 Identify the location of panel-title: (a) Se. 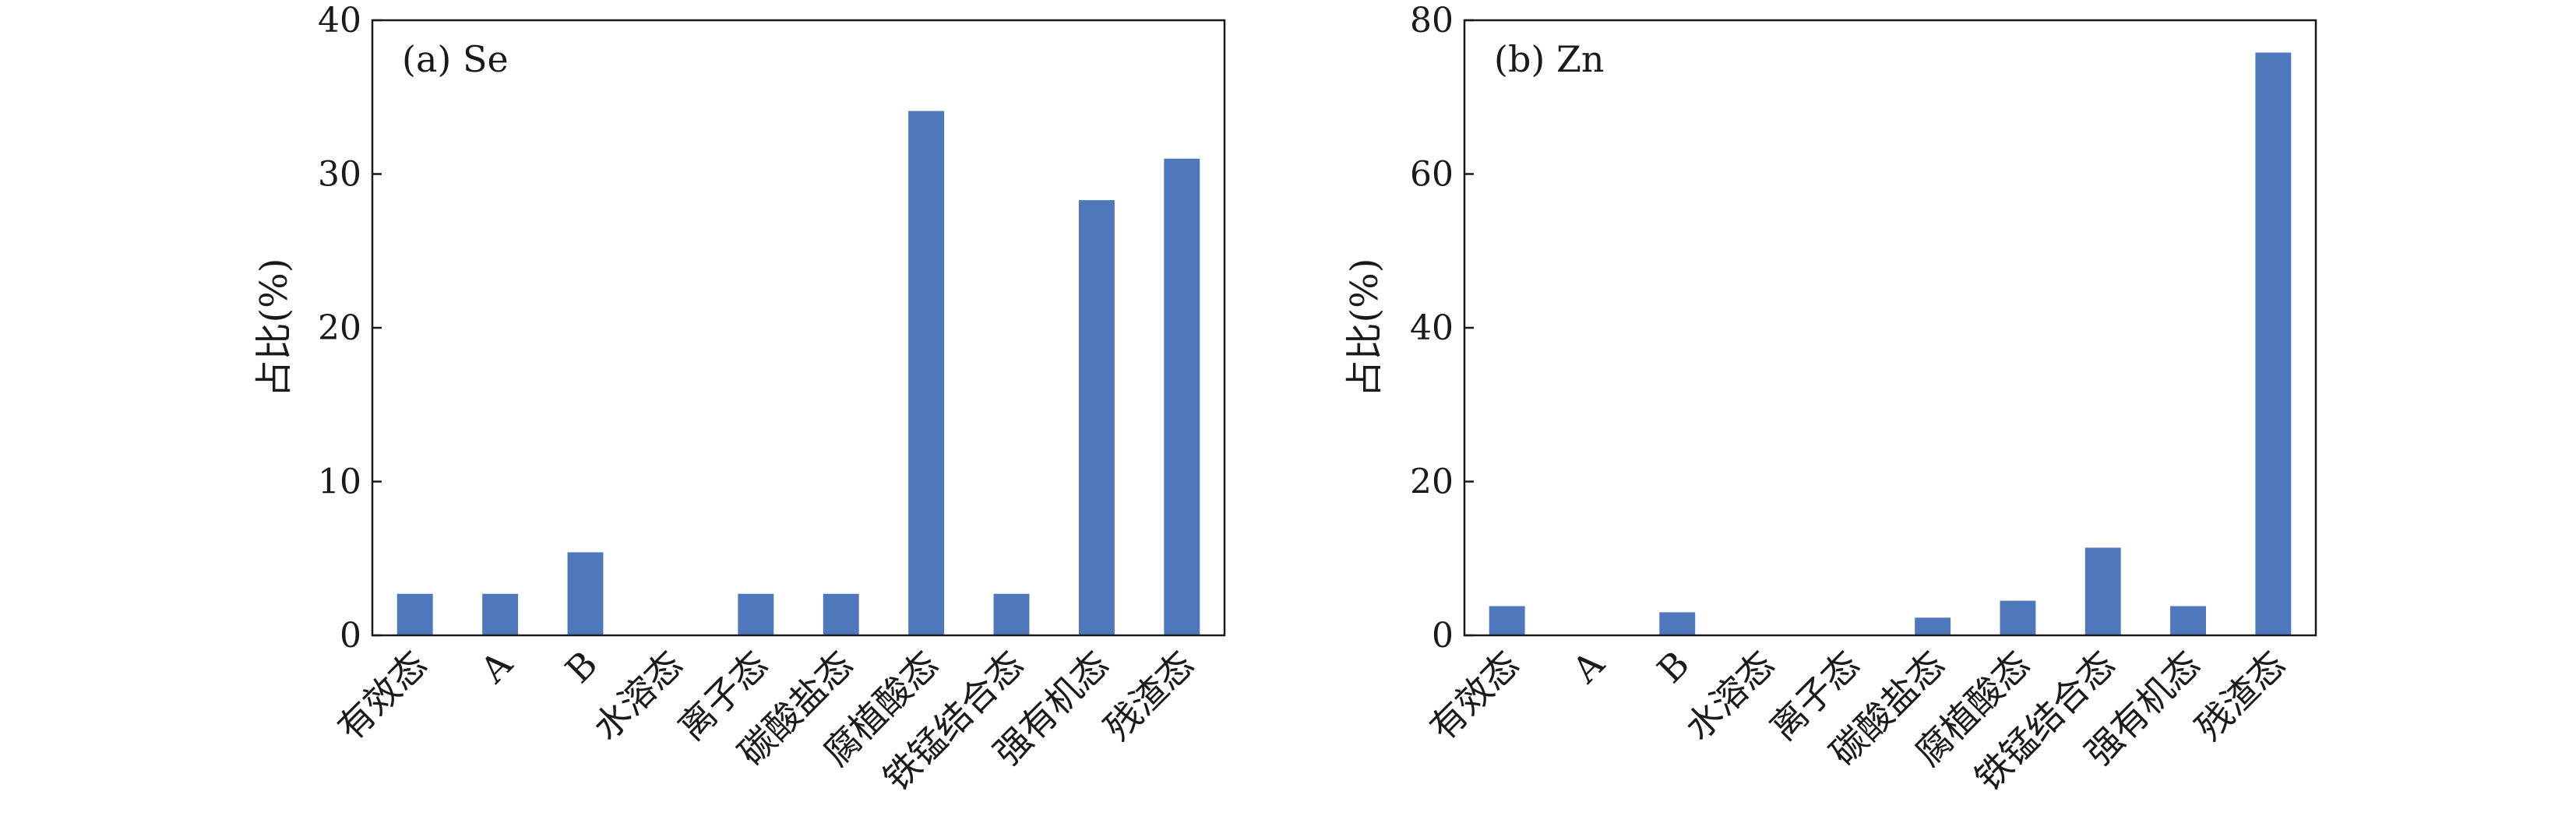
(455, 59).